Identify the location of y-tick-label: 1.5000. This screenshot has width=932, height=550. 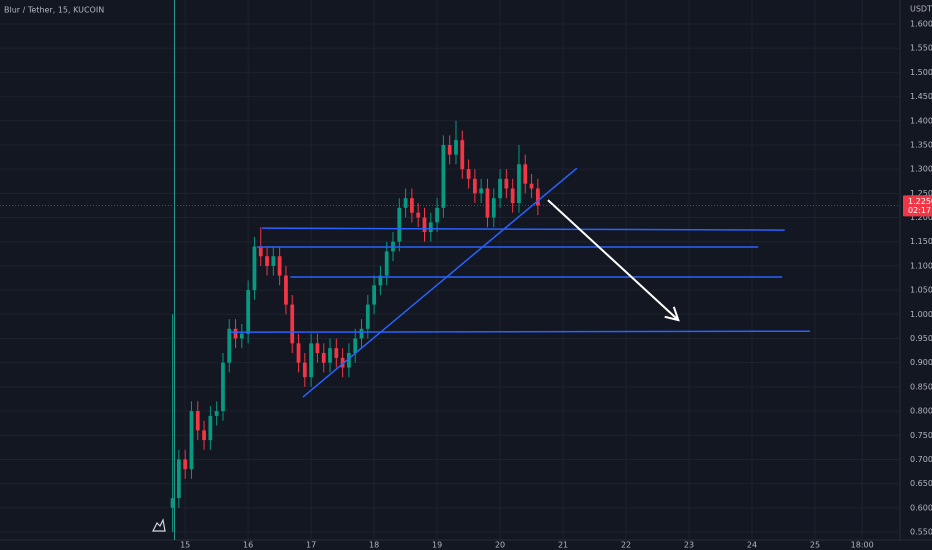
(921, 72).